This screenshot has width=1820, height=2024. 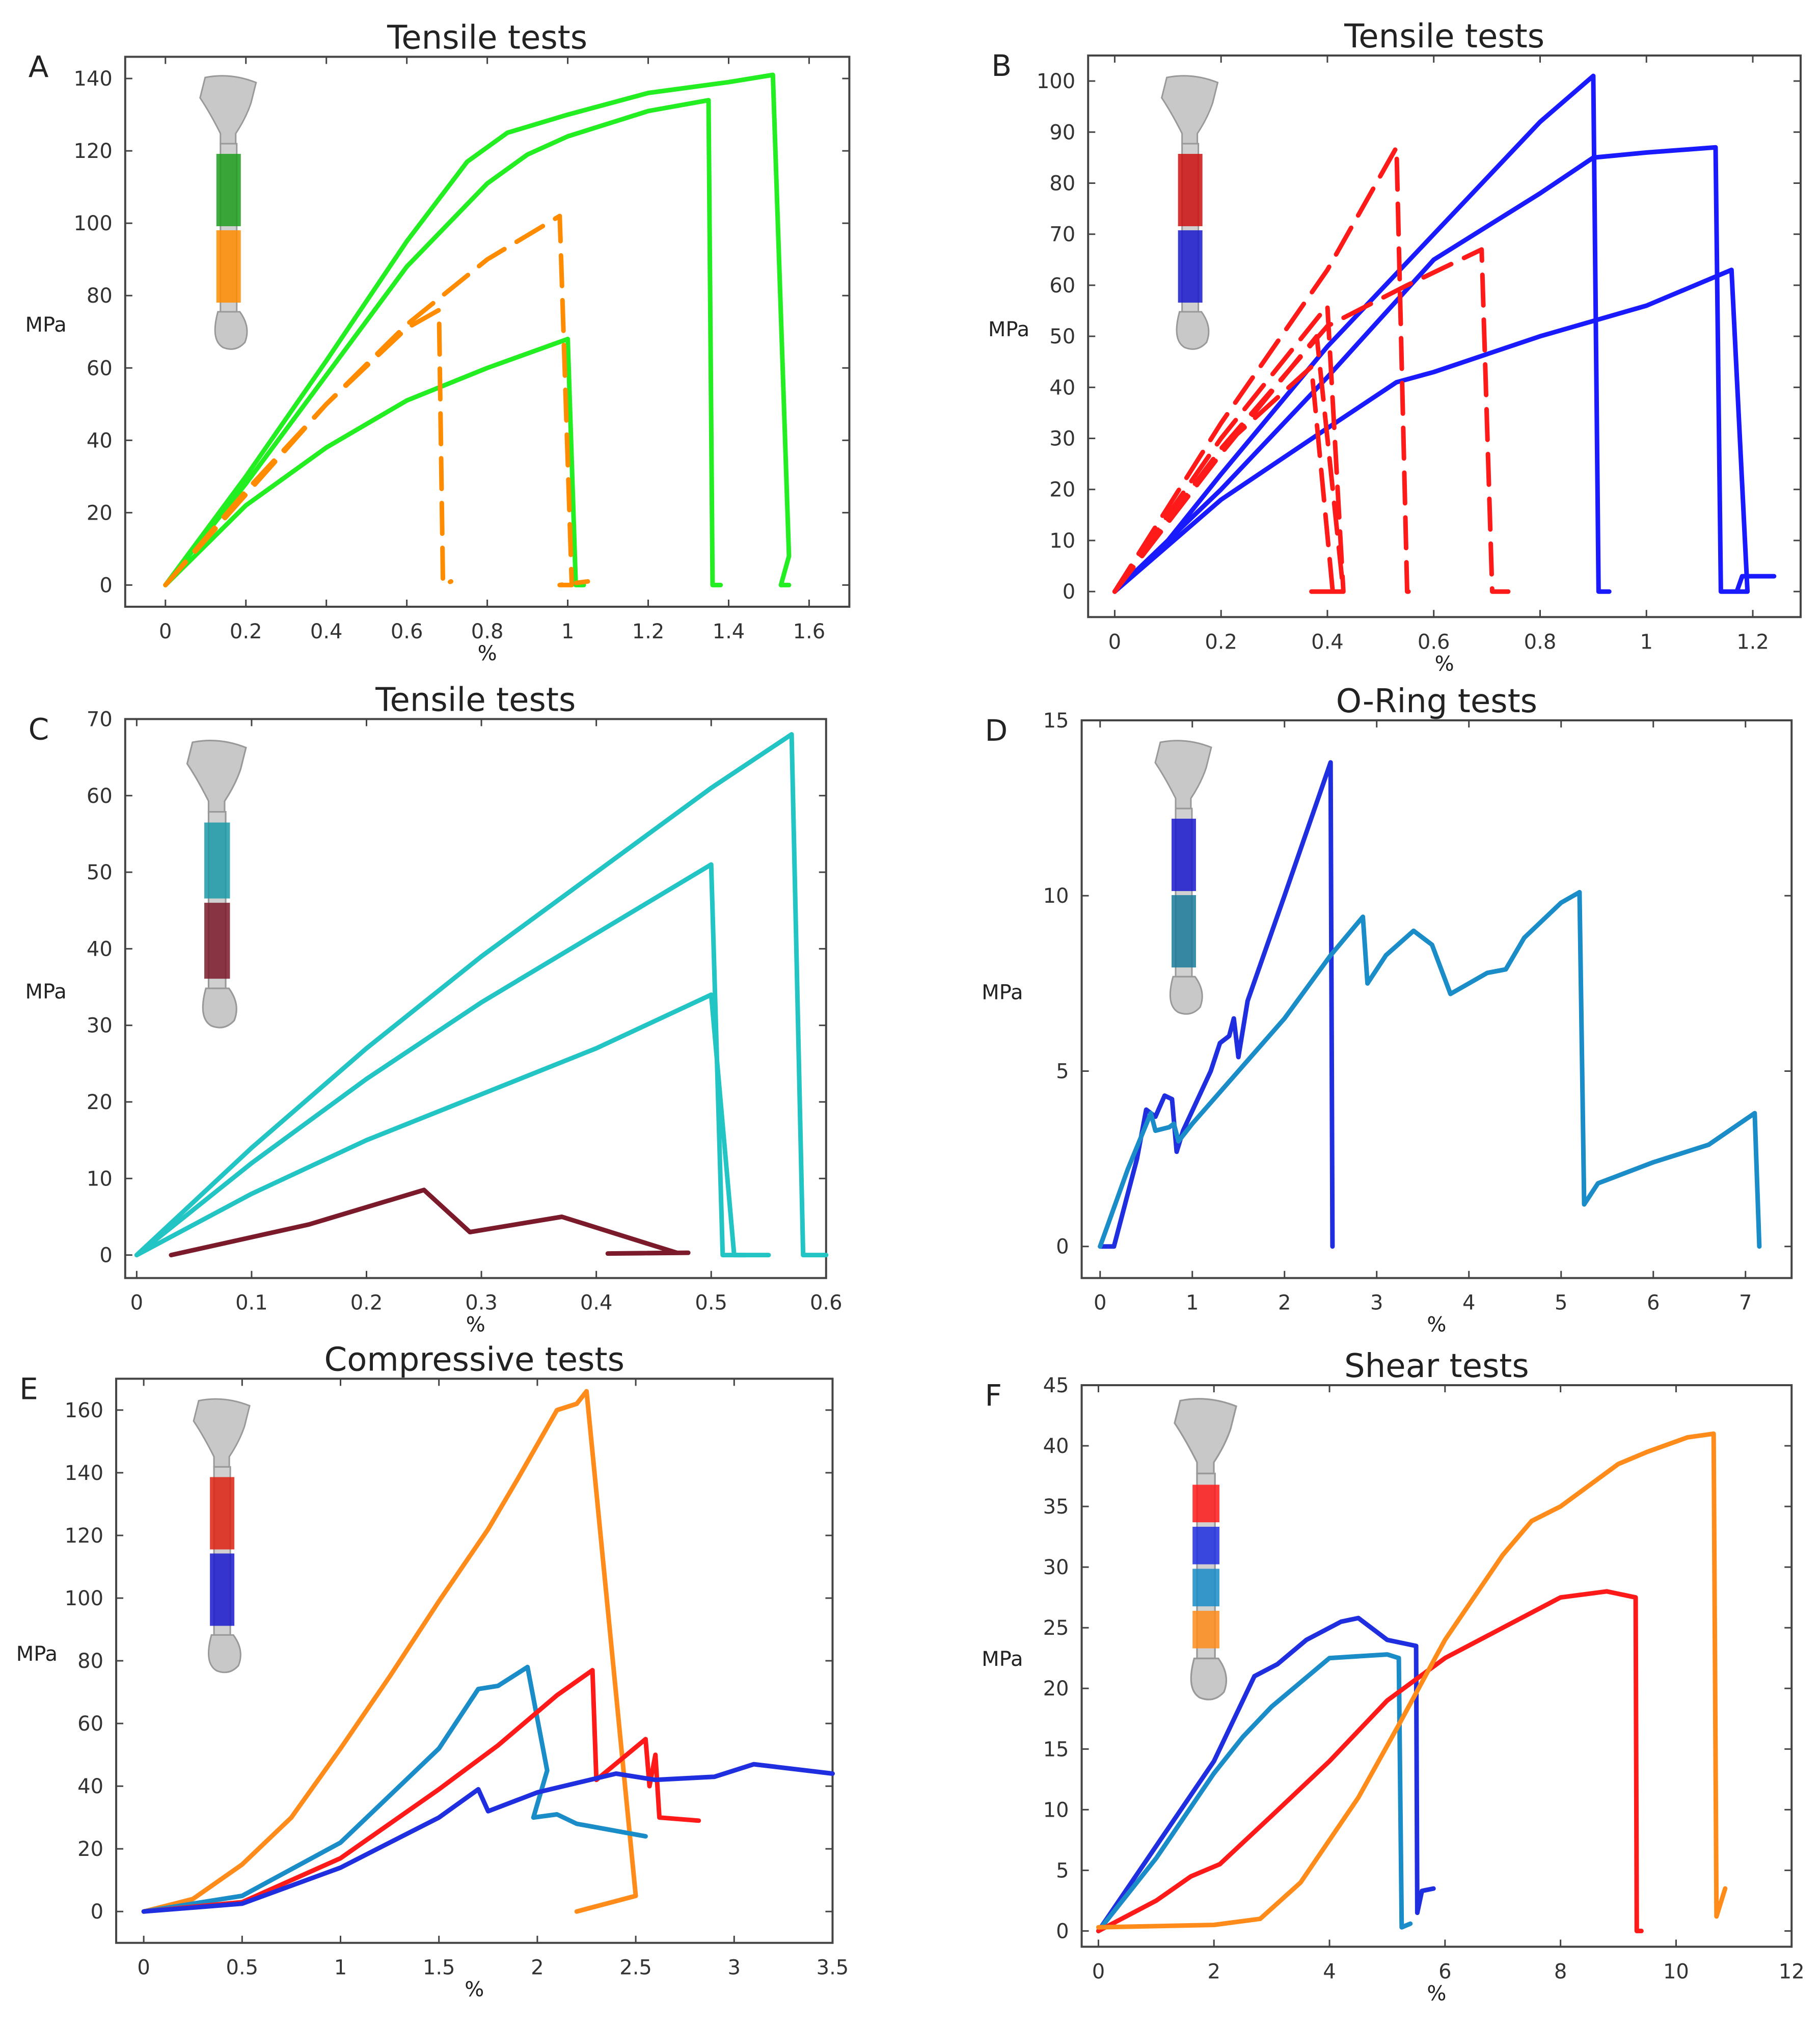 What do you see at coordinates (92, 151) in the screenshot?
I see `y-tick-label: 120` at bounding box center [92, 151].